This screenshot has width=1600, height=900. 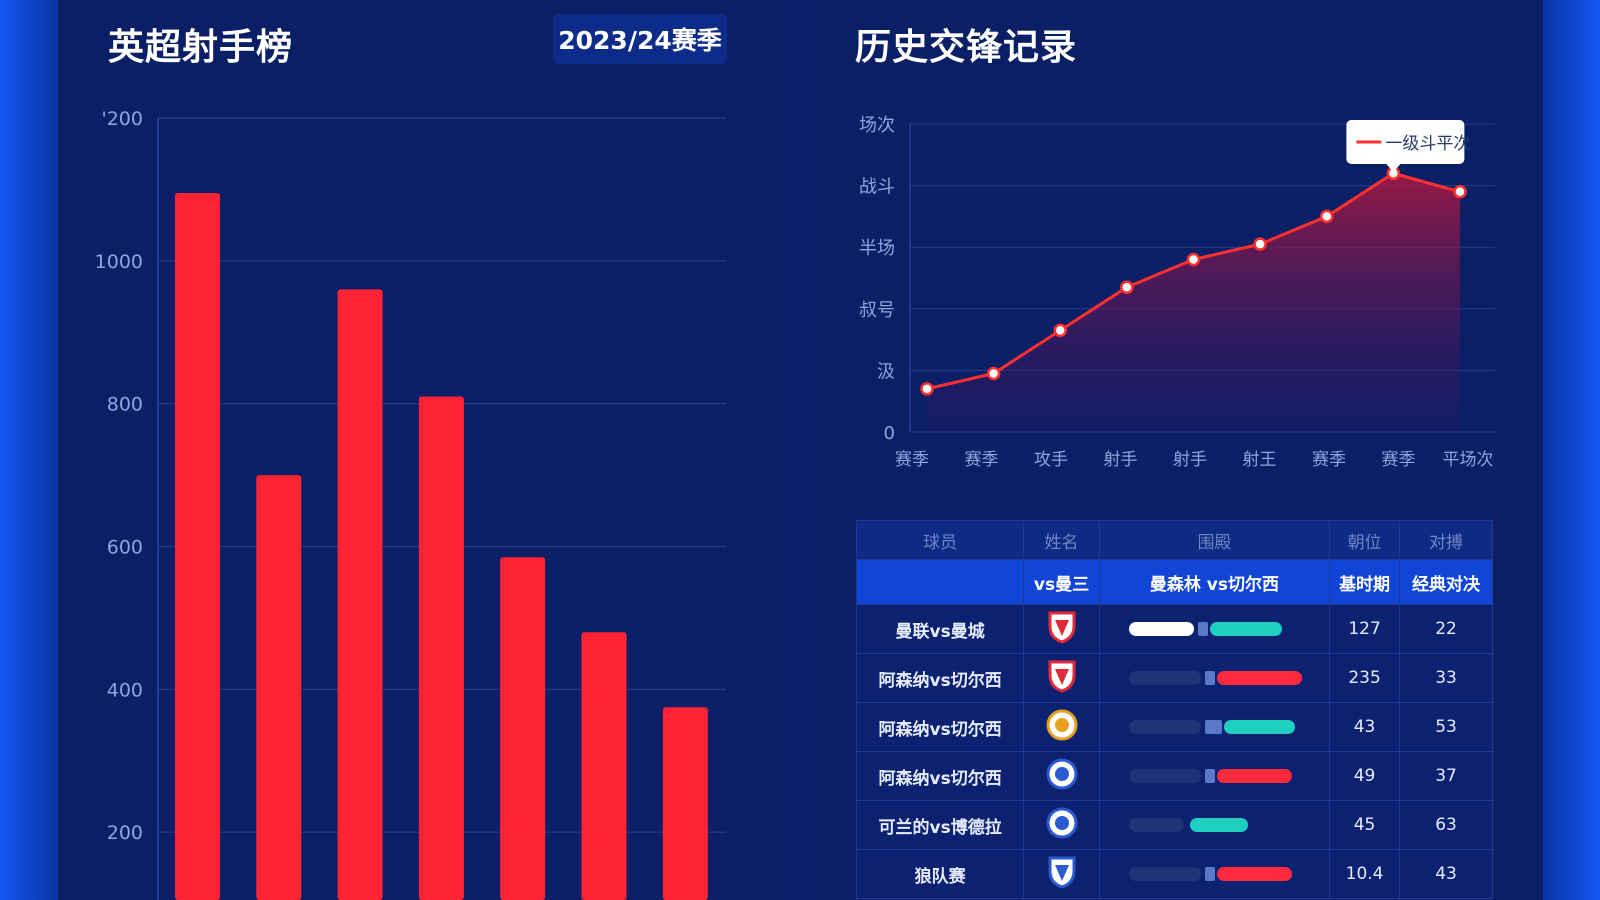 What do you see at coordinates (1365, 540) in the screenshot?
I see `table-header-cell: 朝位` at bounding box center [1365, 540].